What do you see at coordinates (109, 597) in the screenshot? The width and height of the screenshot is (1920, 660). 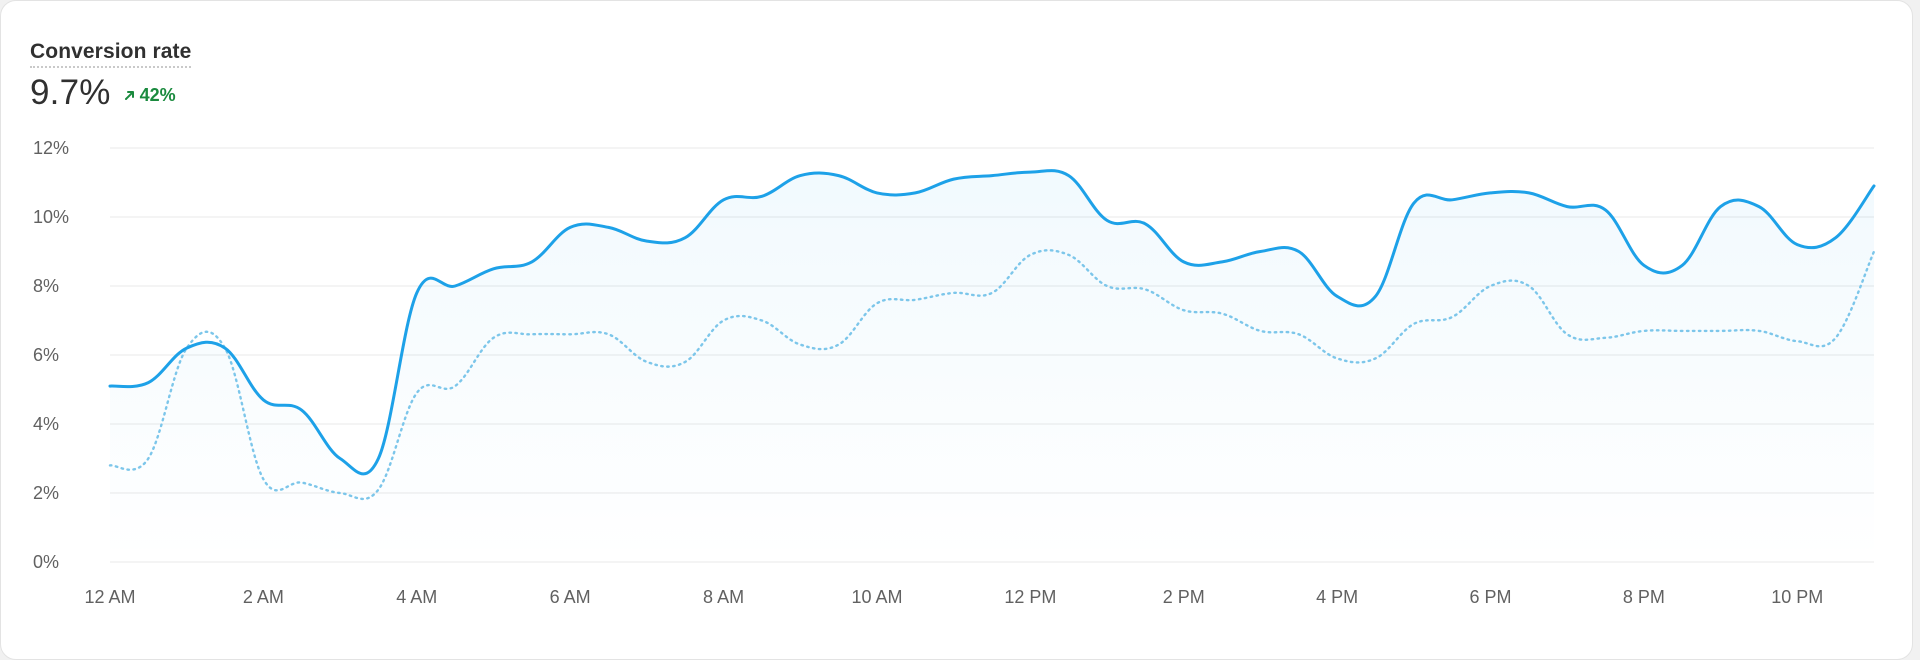 I see `x-tick-label: 12 AM` at bounding box center [109, 597].